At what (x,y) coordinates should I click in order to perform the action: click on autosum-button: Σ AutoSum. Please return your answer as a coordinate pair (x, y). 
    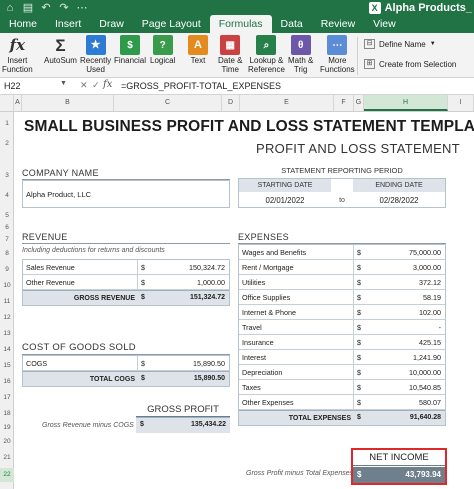
    Looking at the image, I should click on (60, 50).